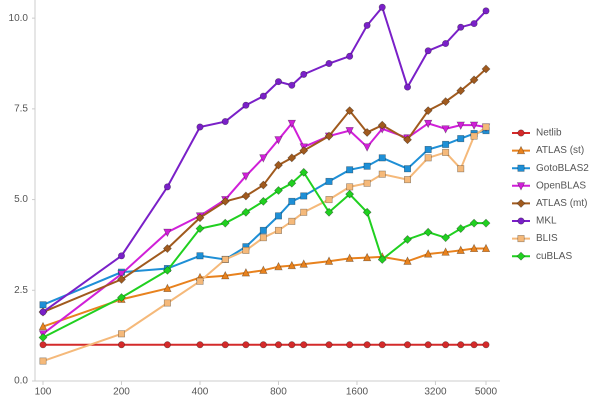 Image resolution: width=600 pixels, height=405 pixels. Describe the element at coordinates (560, 150) in the screenshot. I see `legend-label: ATLAS (st)` at that location.